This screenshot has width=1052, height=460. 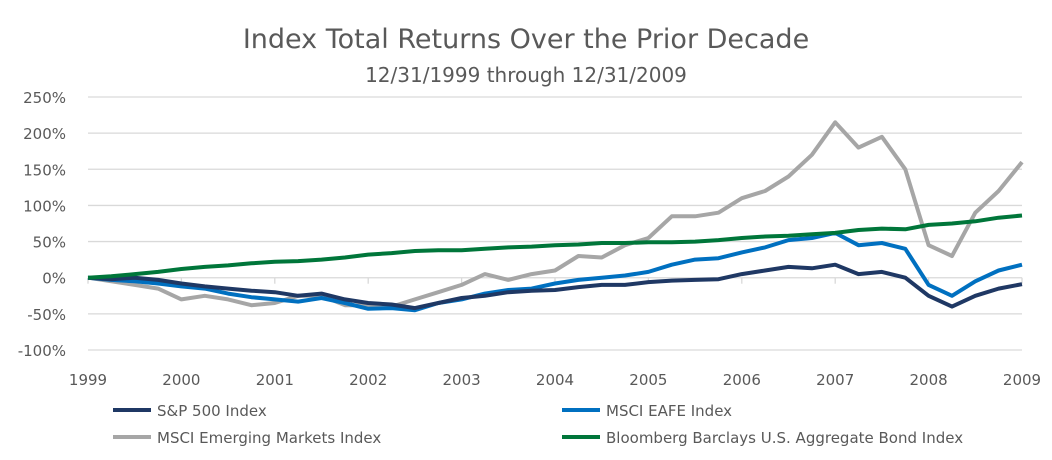 I want to click on x-tick-label: 2003, so click(x=462, y=380).